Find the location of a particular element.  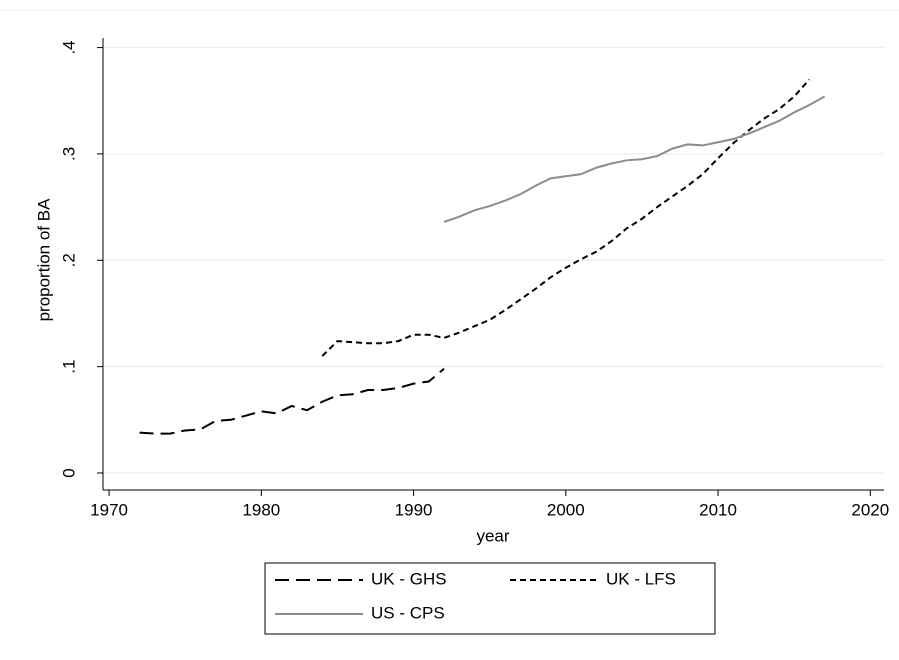

legend-label: US - CPS is located at coordinates (408, 612).